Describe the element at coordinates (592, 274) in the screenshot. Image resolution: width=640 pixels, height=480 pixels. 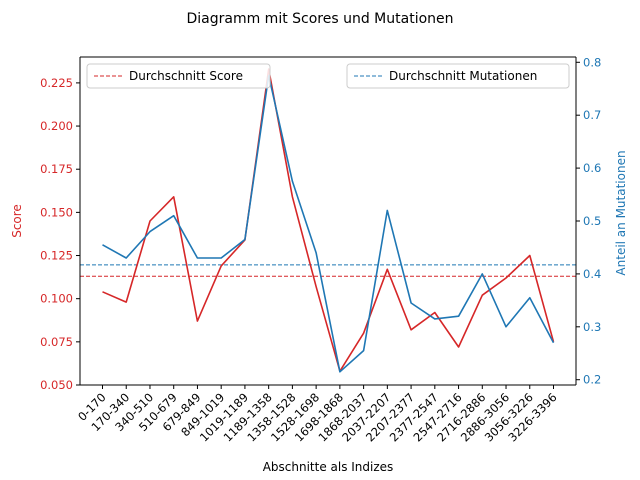
I see `y-right-tick-label: 0.4` at that location.